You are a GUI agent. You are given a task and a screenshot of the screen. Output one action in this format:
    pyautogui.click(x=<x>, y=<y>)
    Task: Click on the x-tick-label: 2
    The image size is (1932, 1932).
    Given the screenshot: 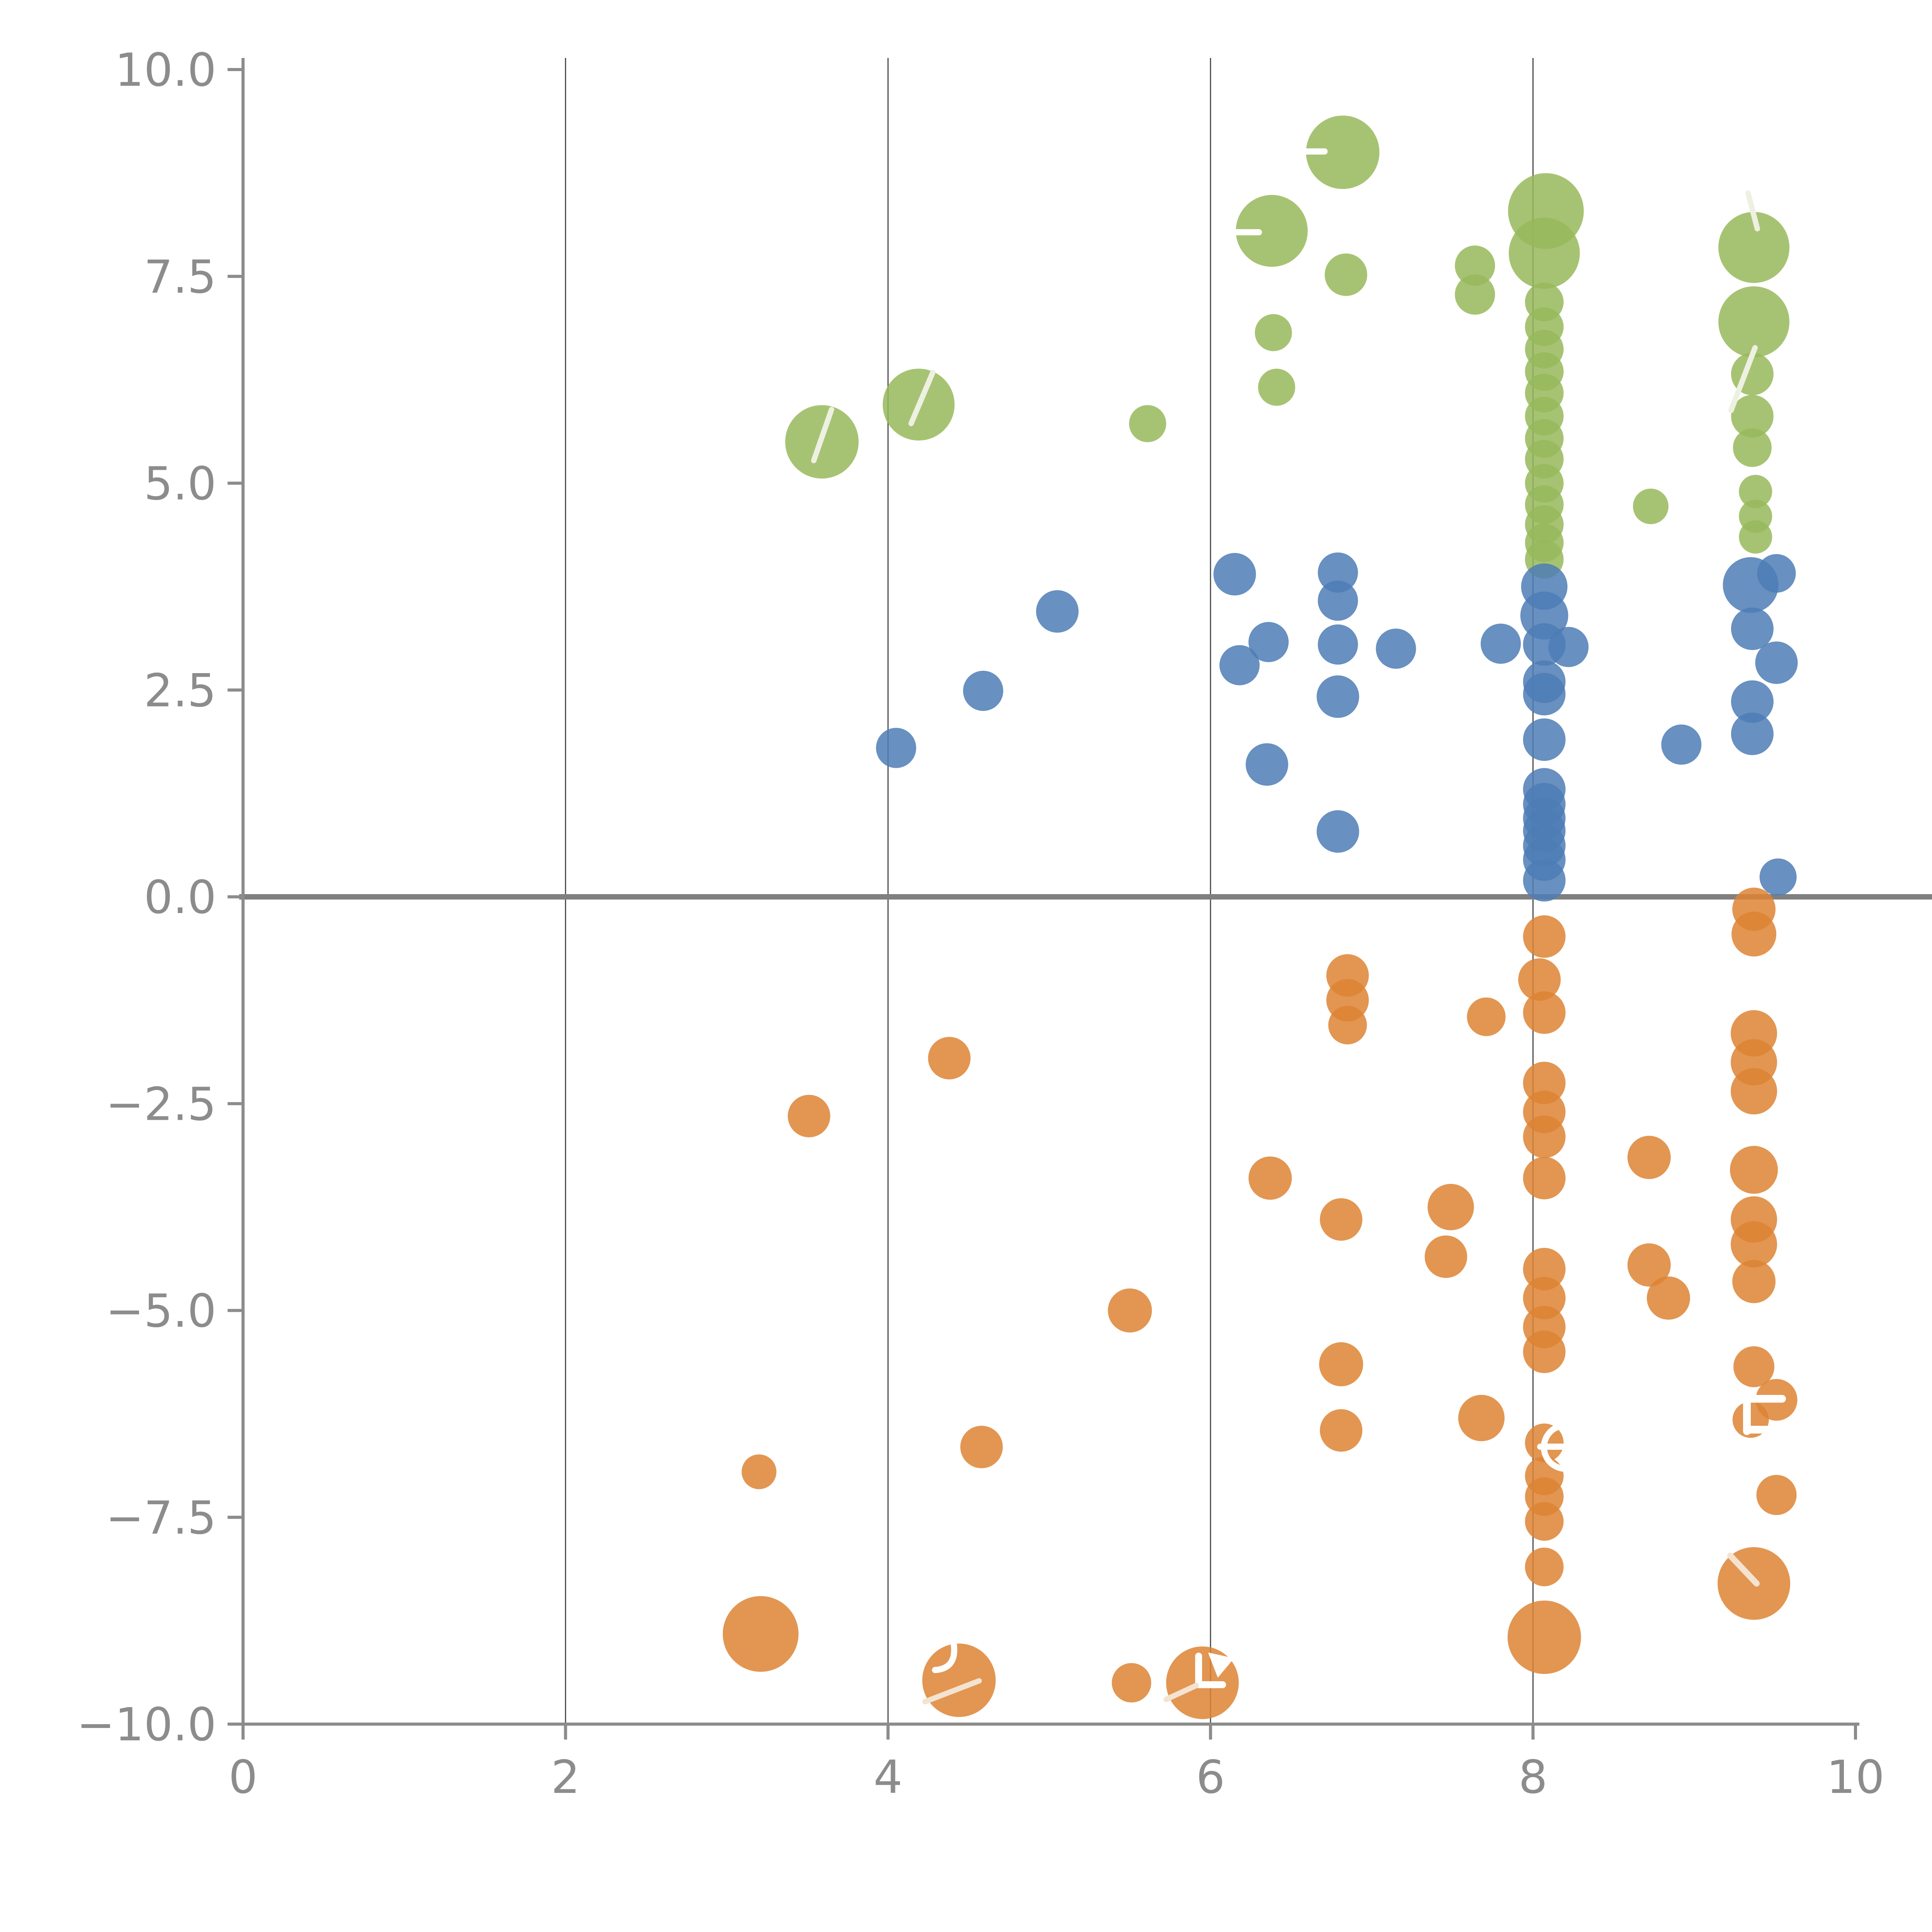 What is the action you would take?
    pyautogui.click(x=565, y=1777)
    